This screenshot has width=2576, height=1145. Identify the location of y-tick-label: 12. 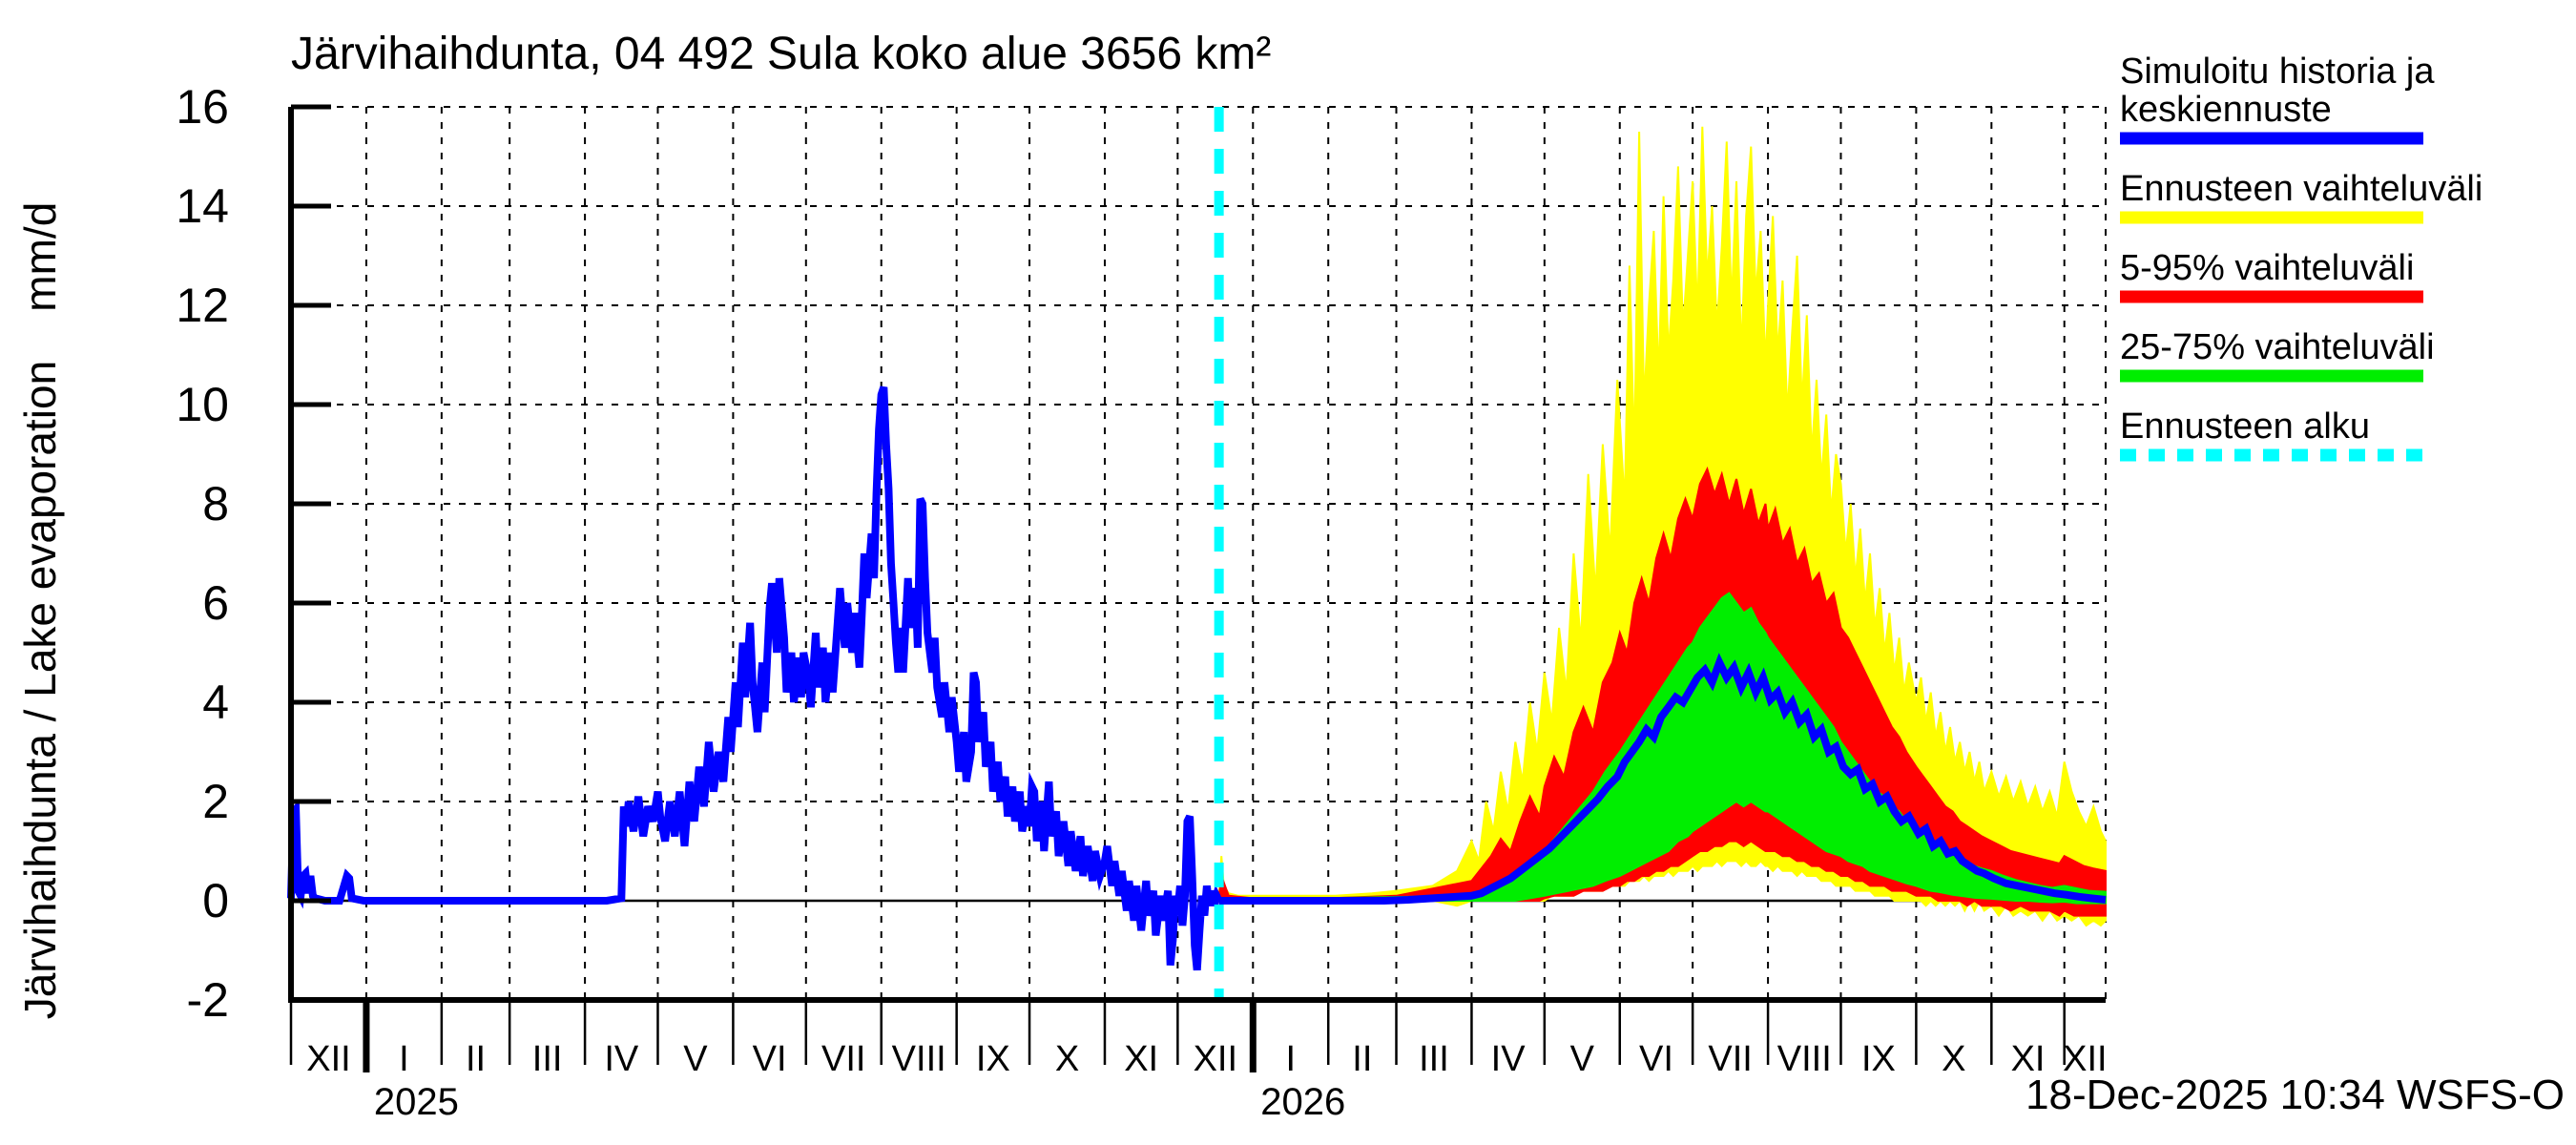
(202, 305).